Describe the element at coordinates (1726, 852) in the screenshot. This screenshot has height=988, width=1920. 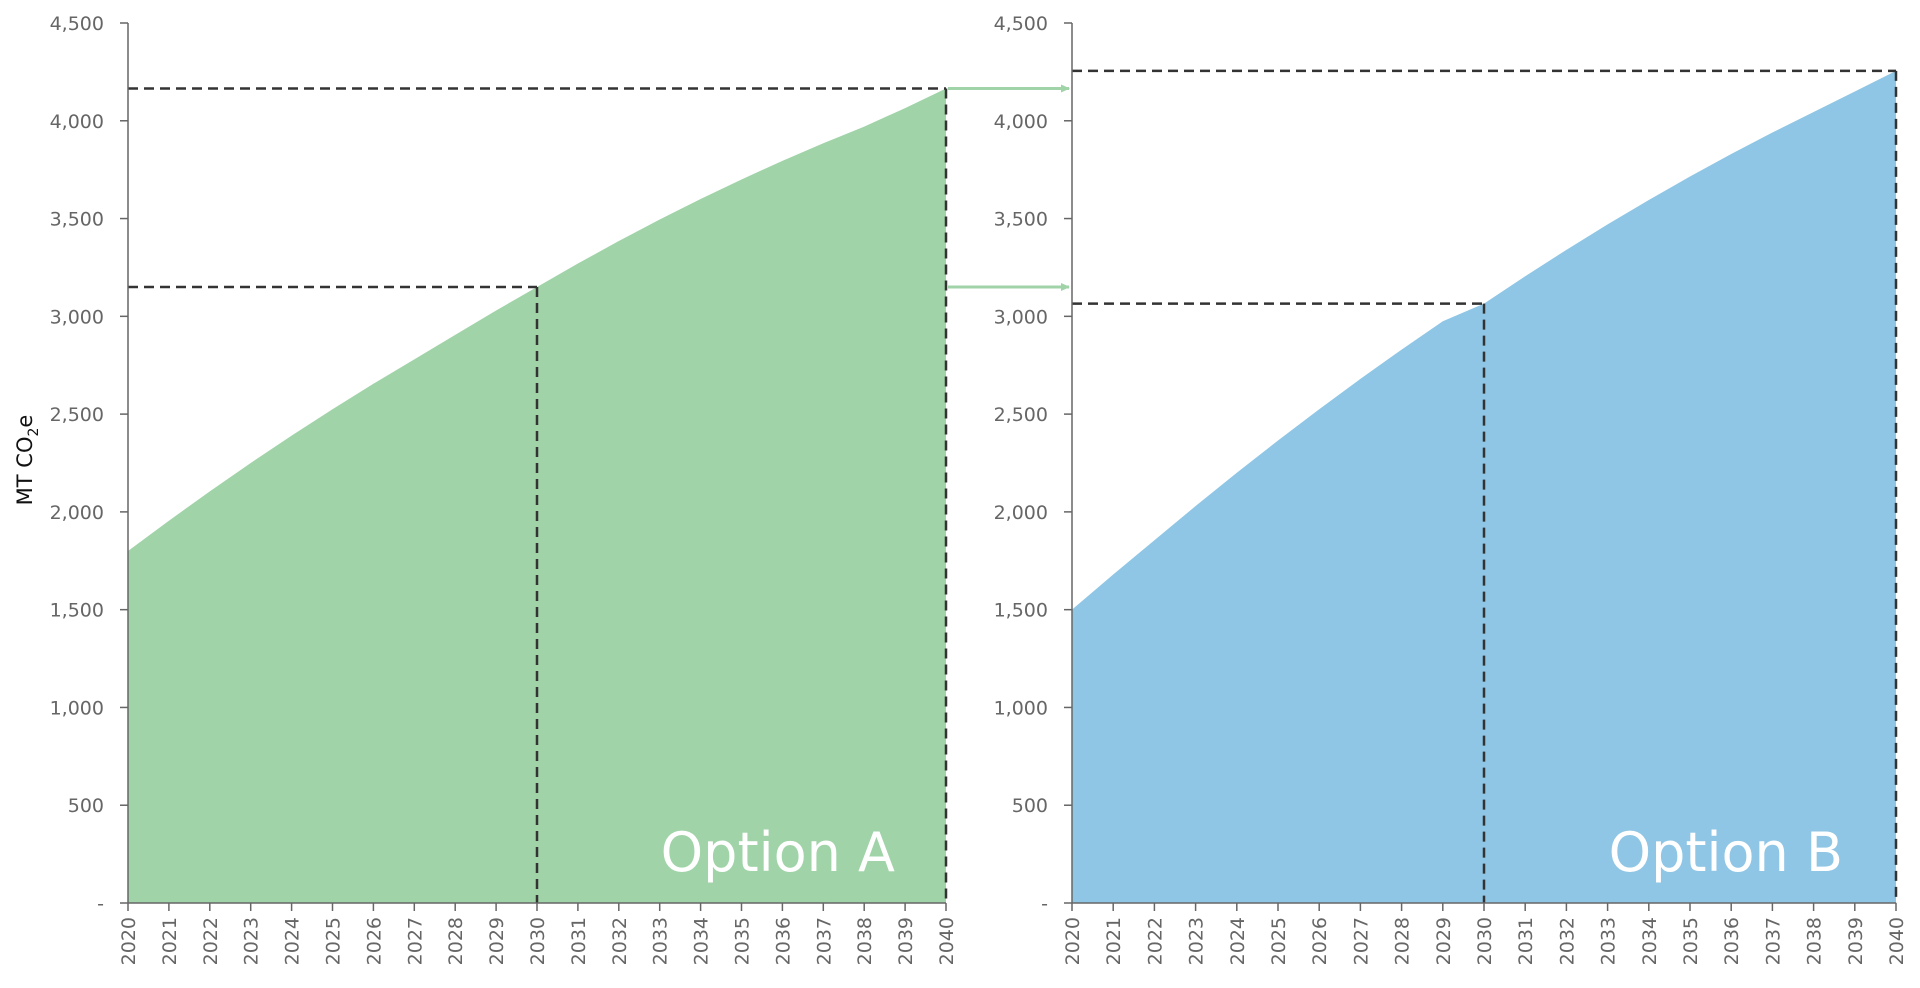
I see `option-label: Option B` at that location.